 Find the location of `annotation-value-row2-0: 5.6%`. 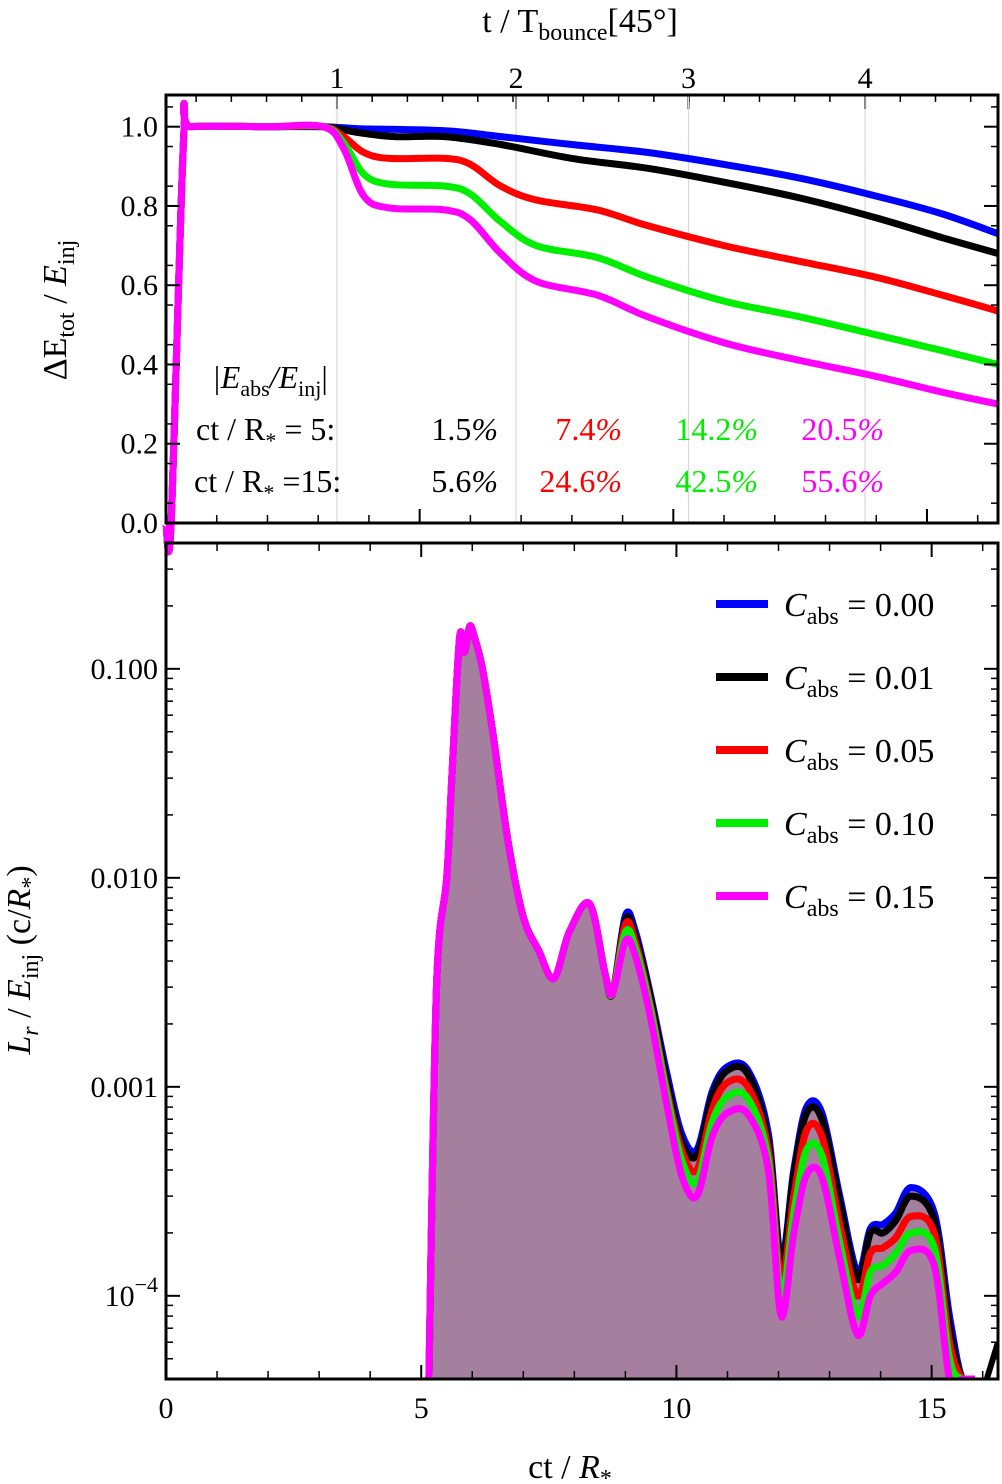

annotation-value-row2-0: 5.6% is located at coordinates (464, 481).